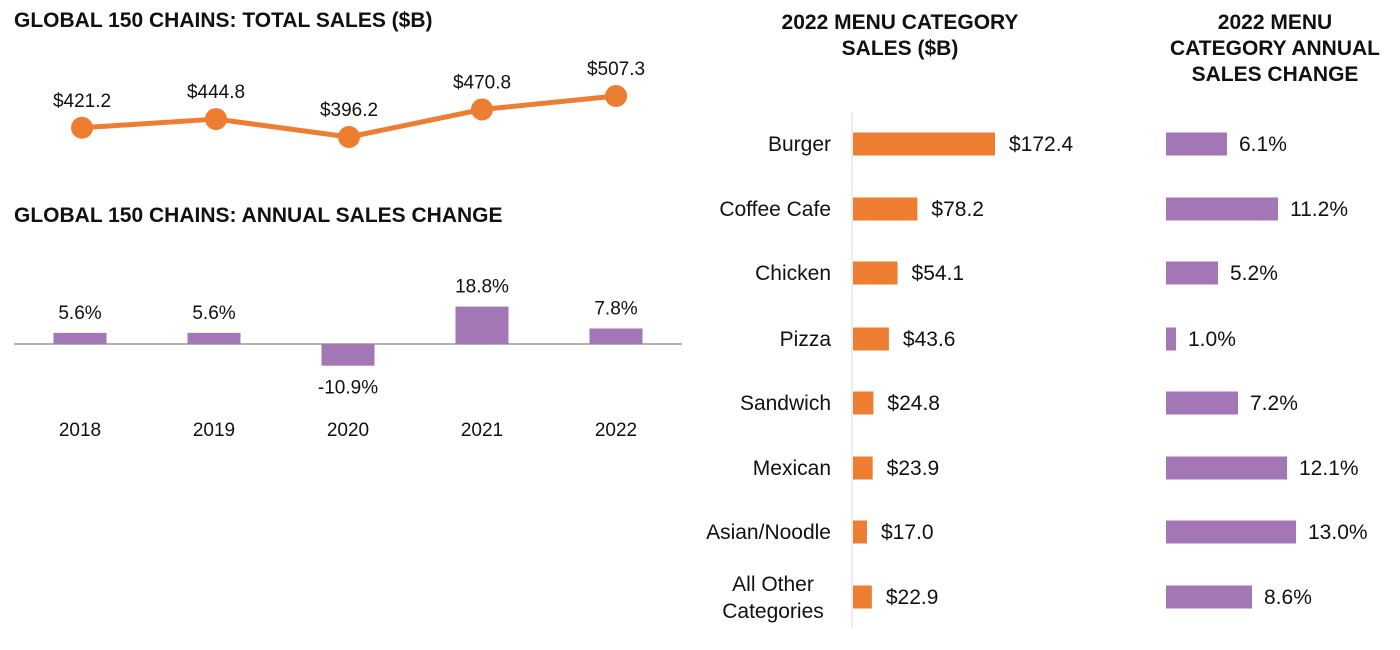 This screenshot has width=1400, height=650. What do you see at coordinates (214, 430) in the screenshot?
I see `year-tick-label: 2019` at bounding box center [214, 430].